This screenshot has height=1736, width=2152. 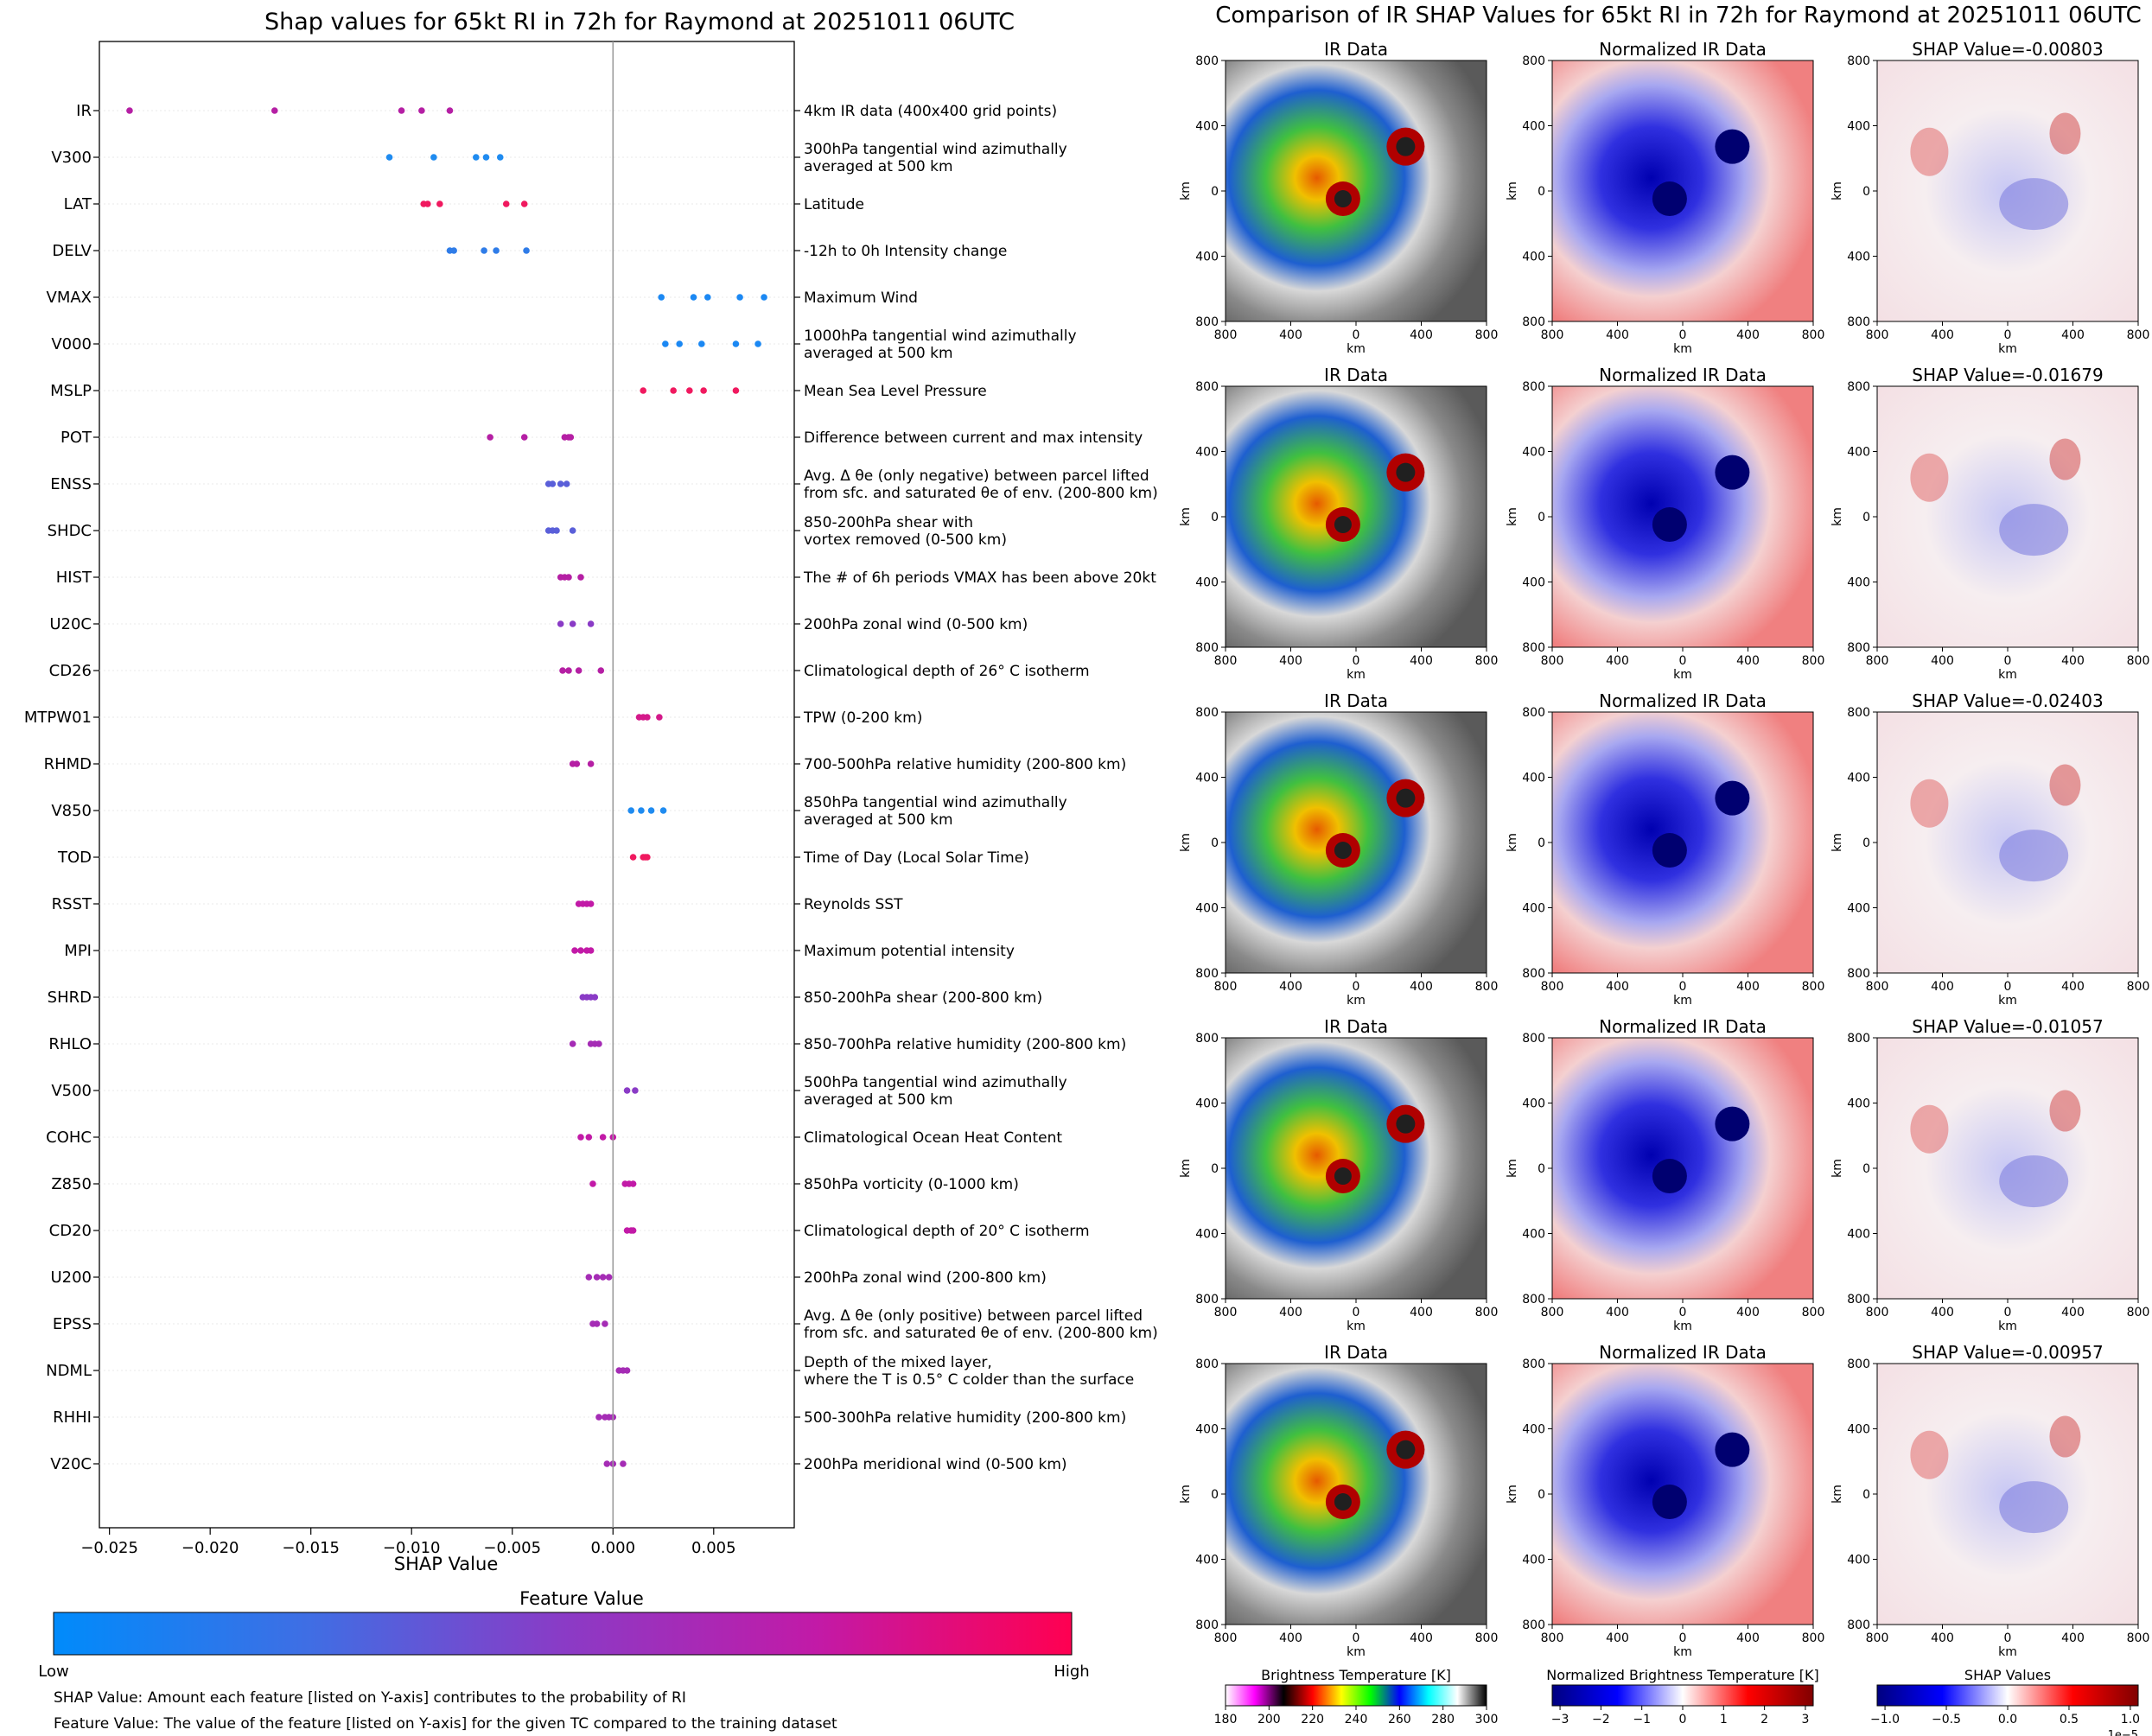 I want to click on feature-description-label: 200hPa meridional wind (0-500 km), so click(x=935, y=1464).